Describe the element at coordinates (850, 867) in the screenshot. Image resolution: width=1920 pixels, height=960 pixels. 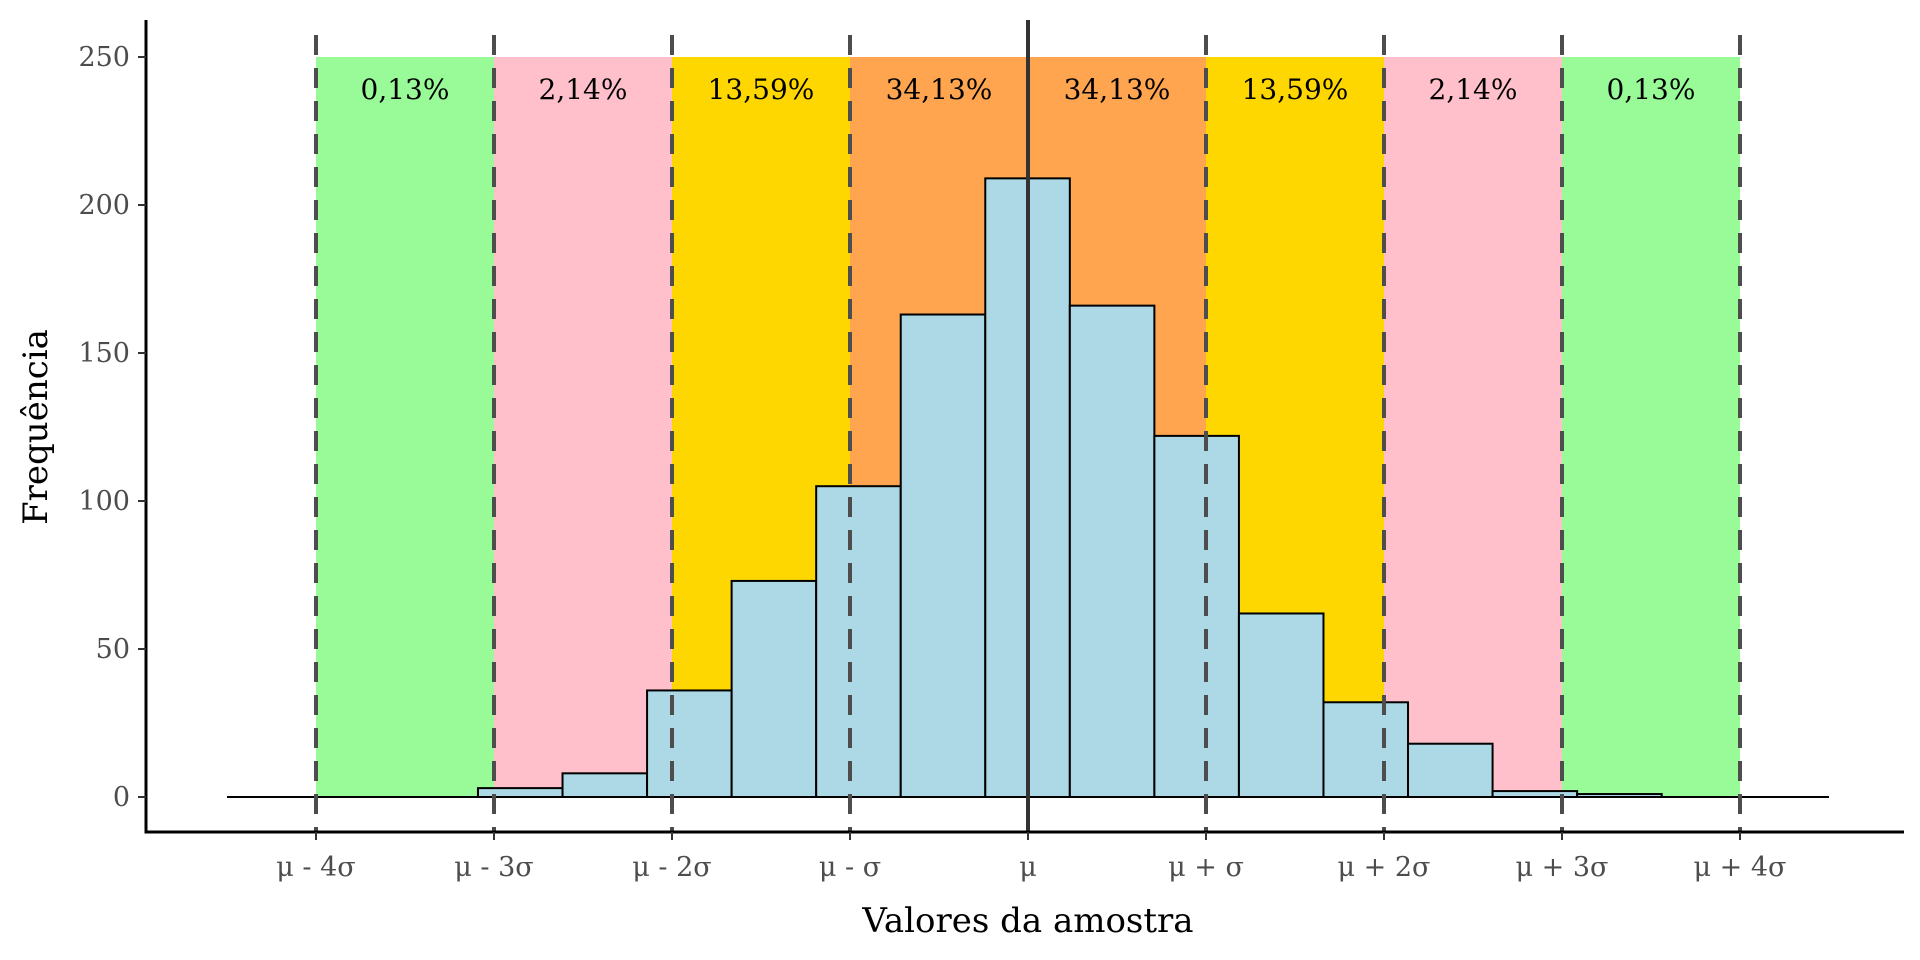
I see `x-tick-label: μ - σ` at that location.